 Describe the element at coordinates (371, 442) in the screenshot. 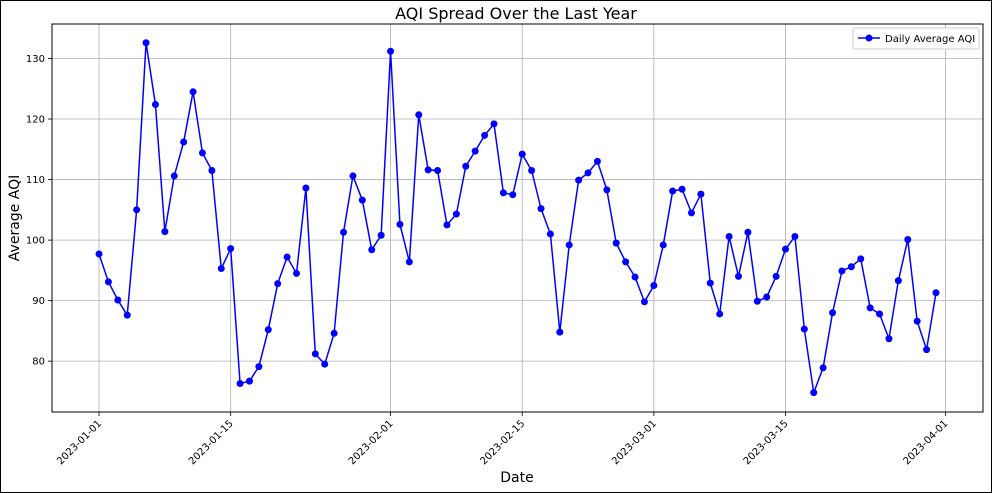

I see `x-tick-label: 2023-02-01` at that location.